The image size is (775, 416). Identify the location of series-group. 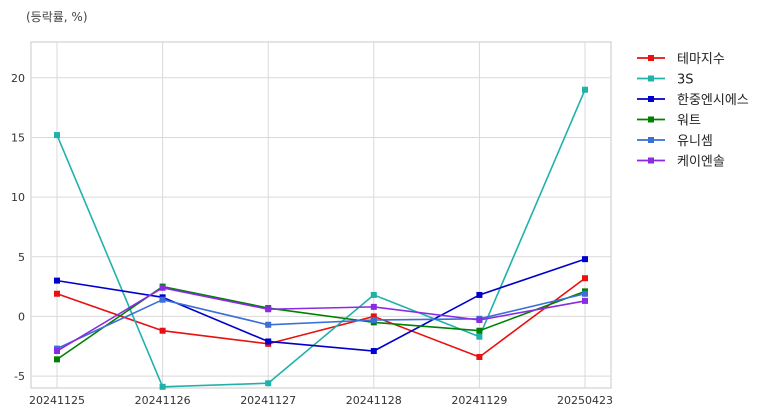
(321, 319).